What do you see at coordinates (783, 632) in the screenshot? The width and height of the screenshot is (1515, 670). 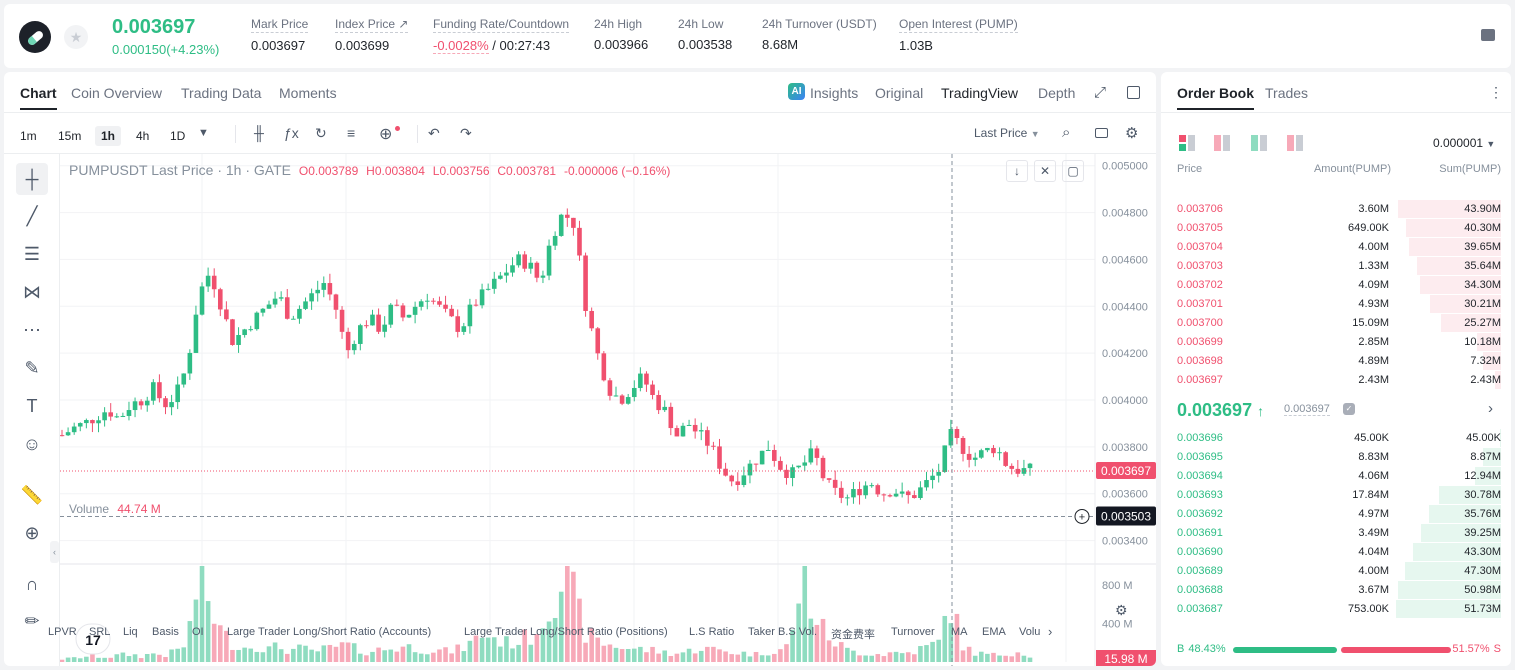 I see `indicator-item: Taker B.S Vol.` at bounding box center [783, 632].